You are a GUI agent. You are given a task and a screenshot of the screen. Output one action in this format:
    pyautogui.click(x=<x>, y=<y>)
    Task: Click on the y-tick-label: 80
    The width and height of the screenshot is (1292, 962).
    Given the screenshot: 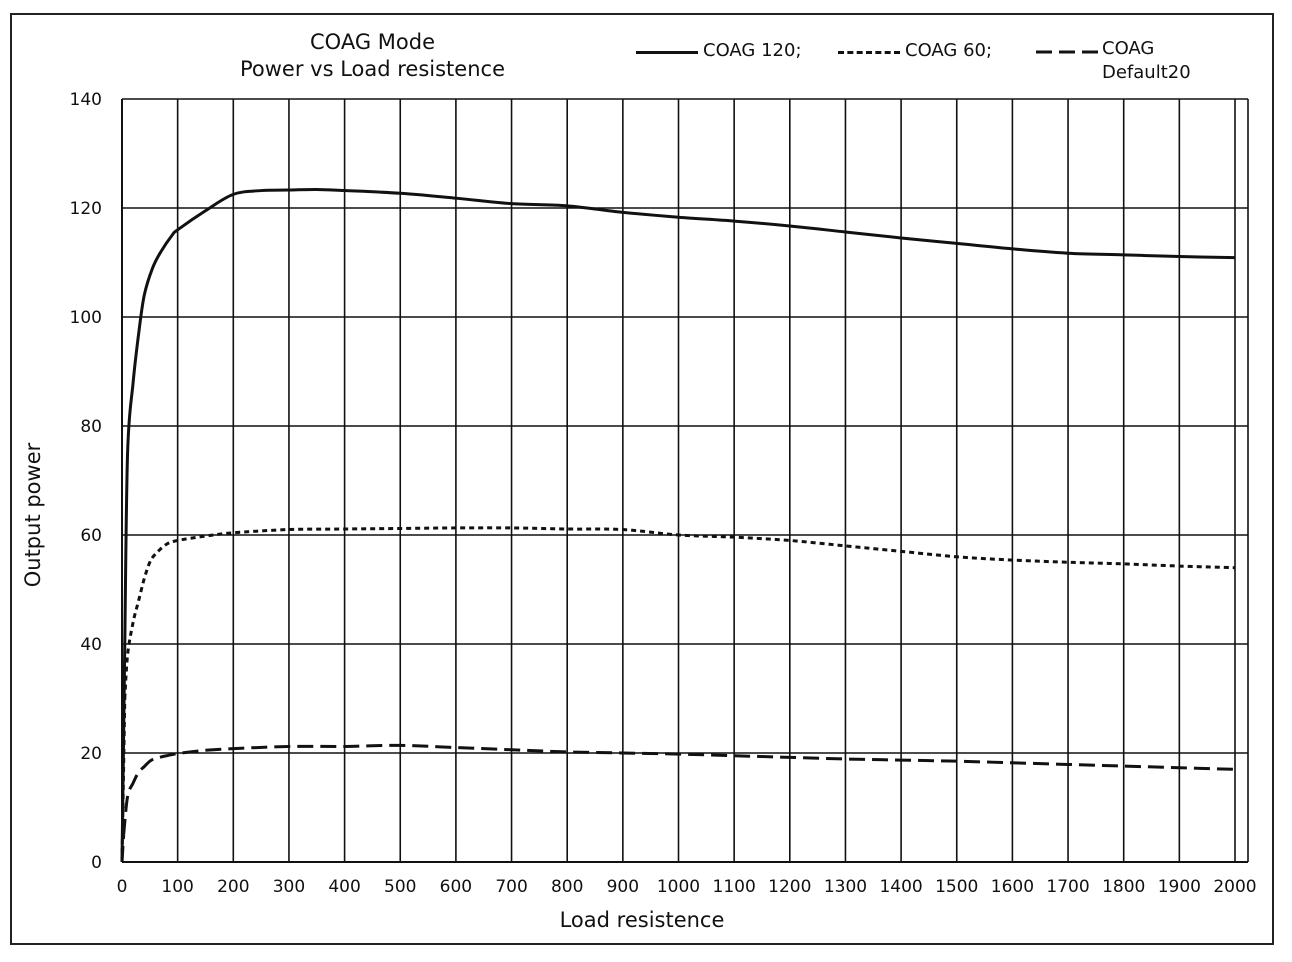 What is the action you would take?
    pyautogui.click(x=91, y=427)
    